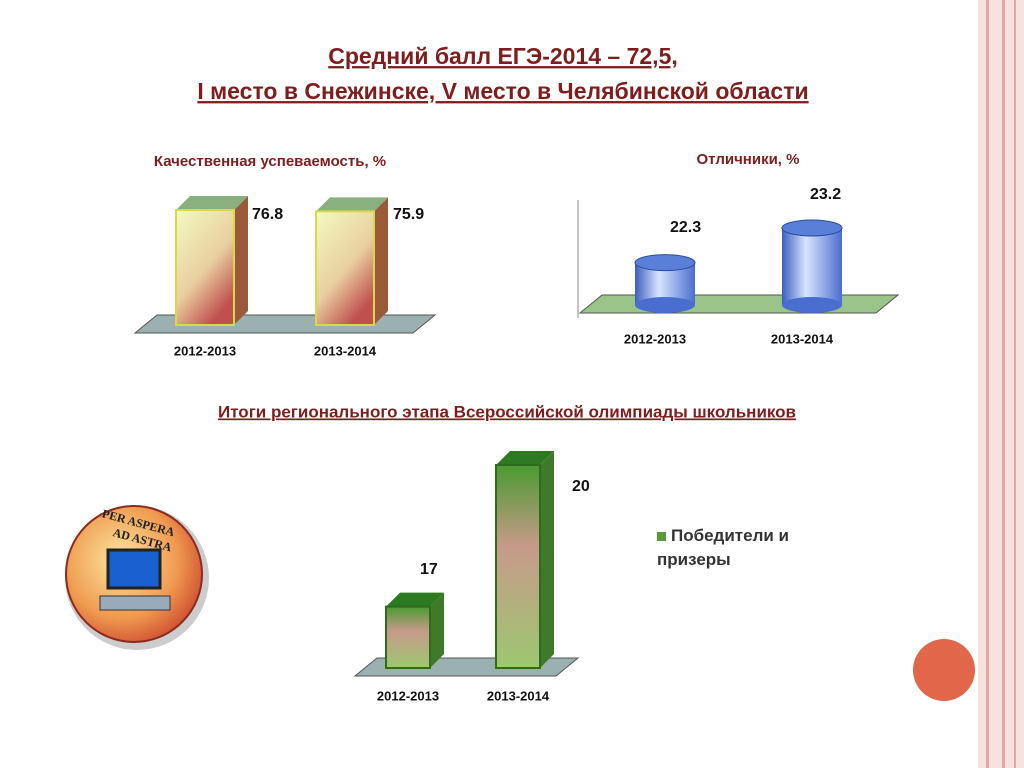 Image resolution: width=1024 pixels, height=768 pixels. I want to click on value-label: 17, so click(429, 569).